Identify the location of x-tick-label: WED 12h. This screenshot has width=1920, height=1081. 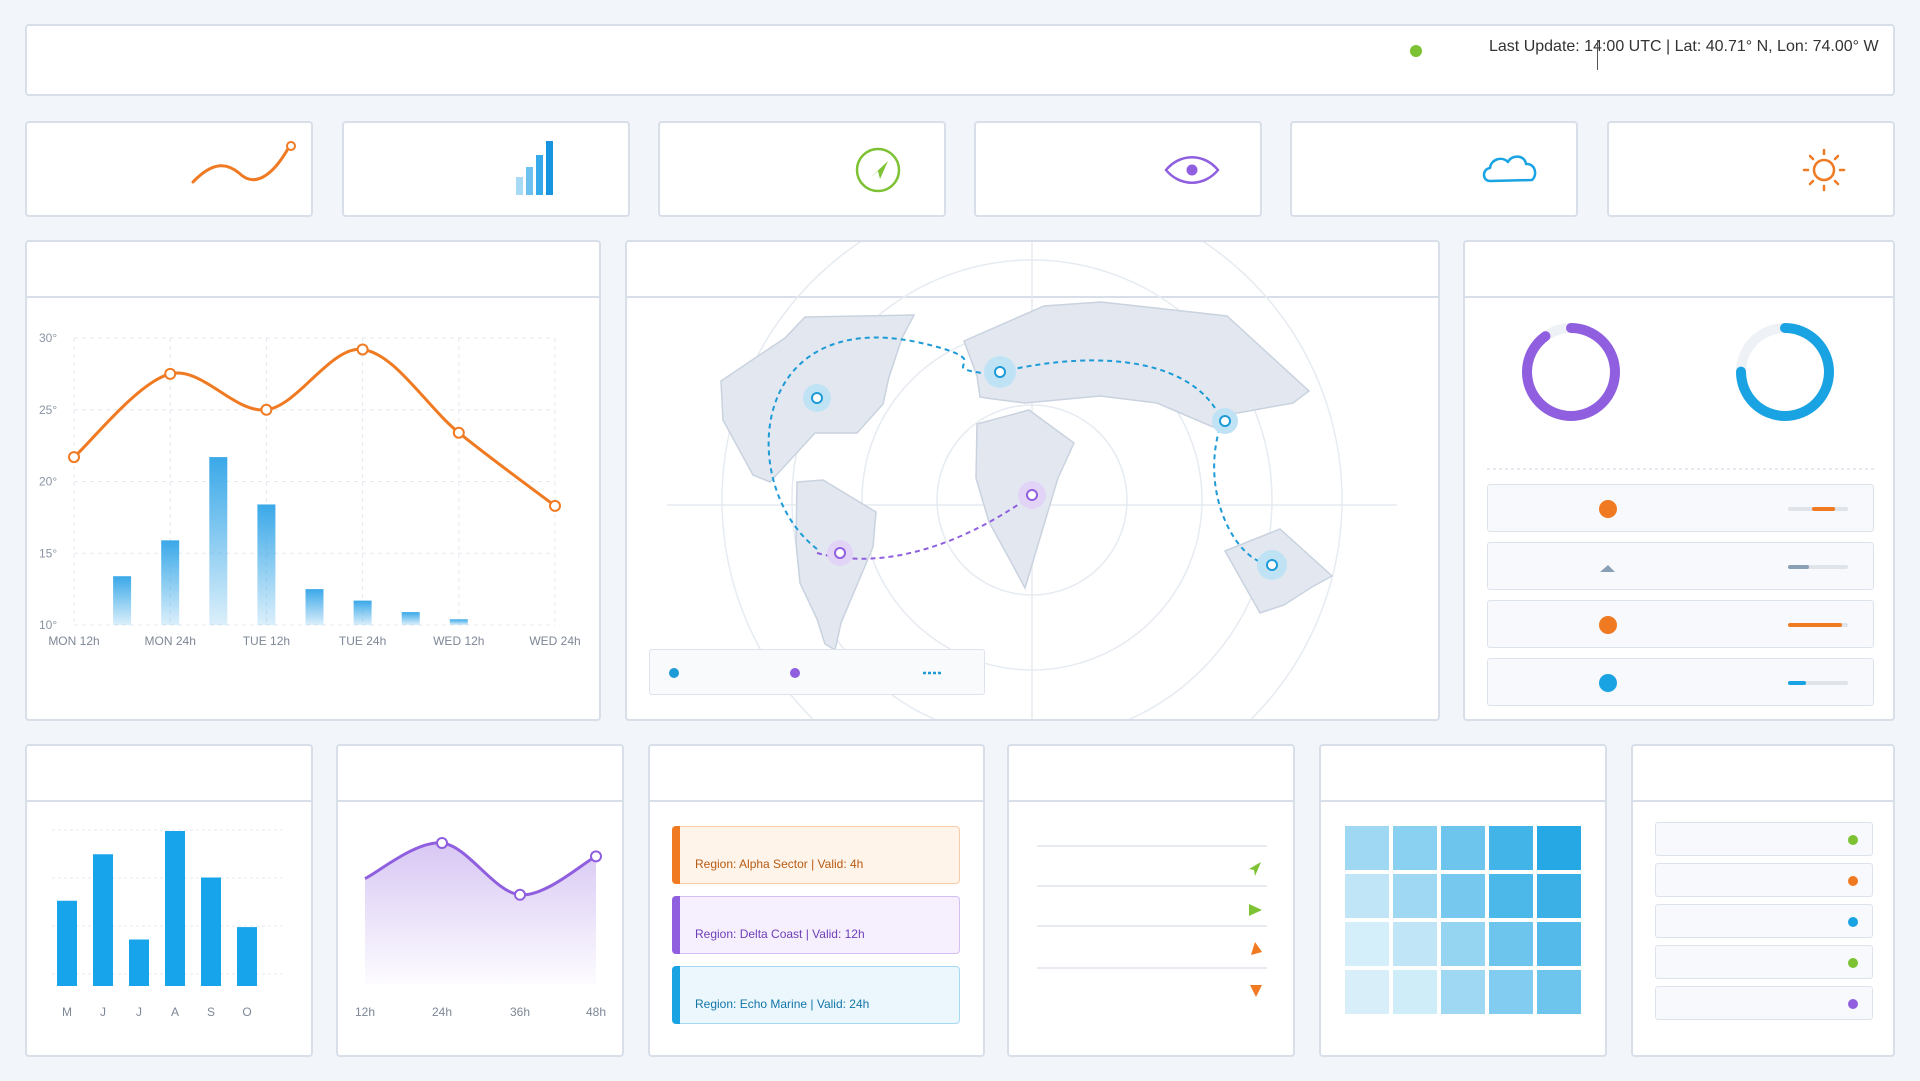
(458, 641).